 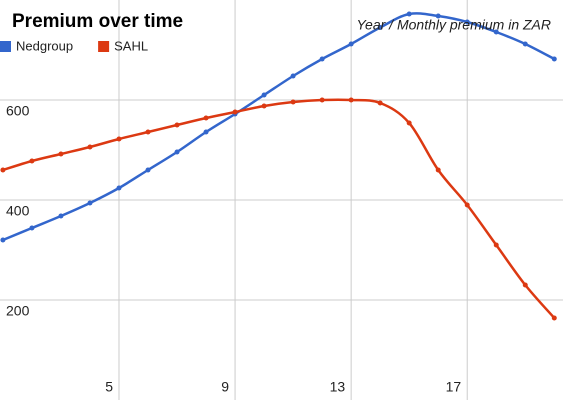 I want to click on y-tick-label: 200, so click(x=18, y=311).